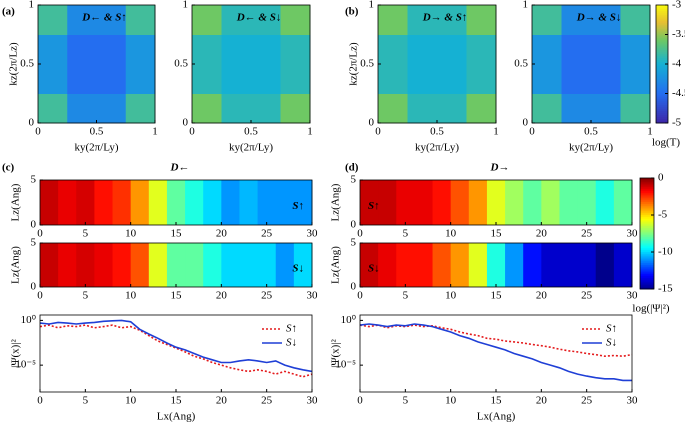 This screenshot has height=425, width=685. I want to click on panel: S↑ S↓ 0 5 10 15 20 25 30 10⁰ 10⁻⁵ Lx(Ang) |Ψ(x)|², so click(484, 368).